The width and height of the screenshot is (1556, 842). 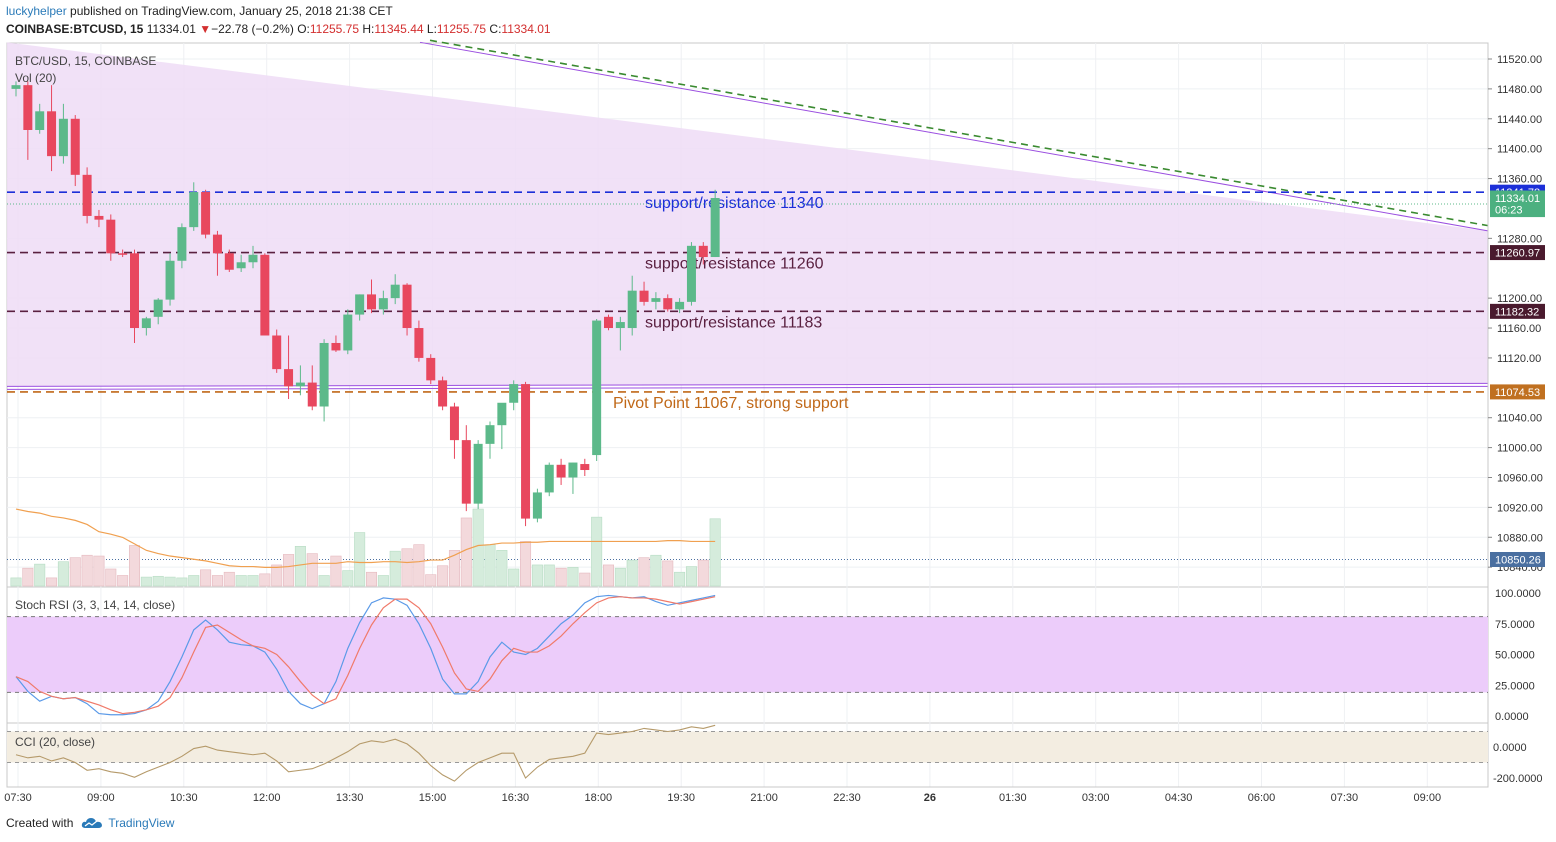 I want to click on price-tick-label: 11440.00, so click(x=1519, y=120).